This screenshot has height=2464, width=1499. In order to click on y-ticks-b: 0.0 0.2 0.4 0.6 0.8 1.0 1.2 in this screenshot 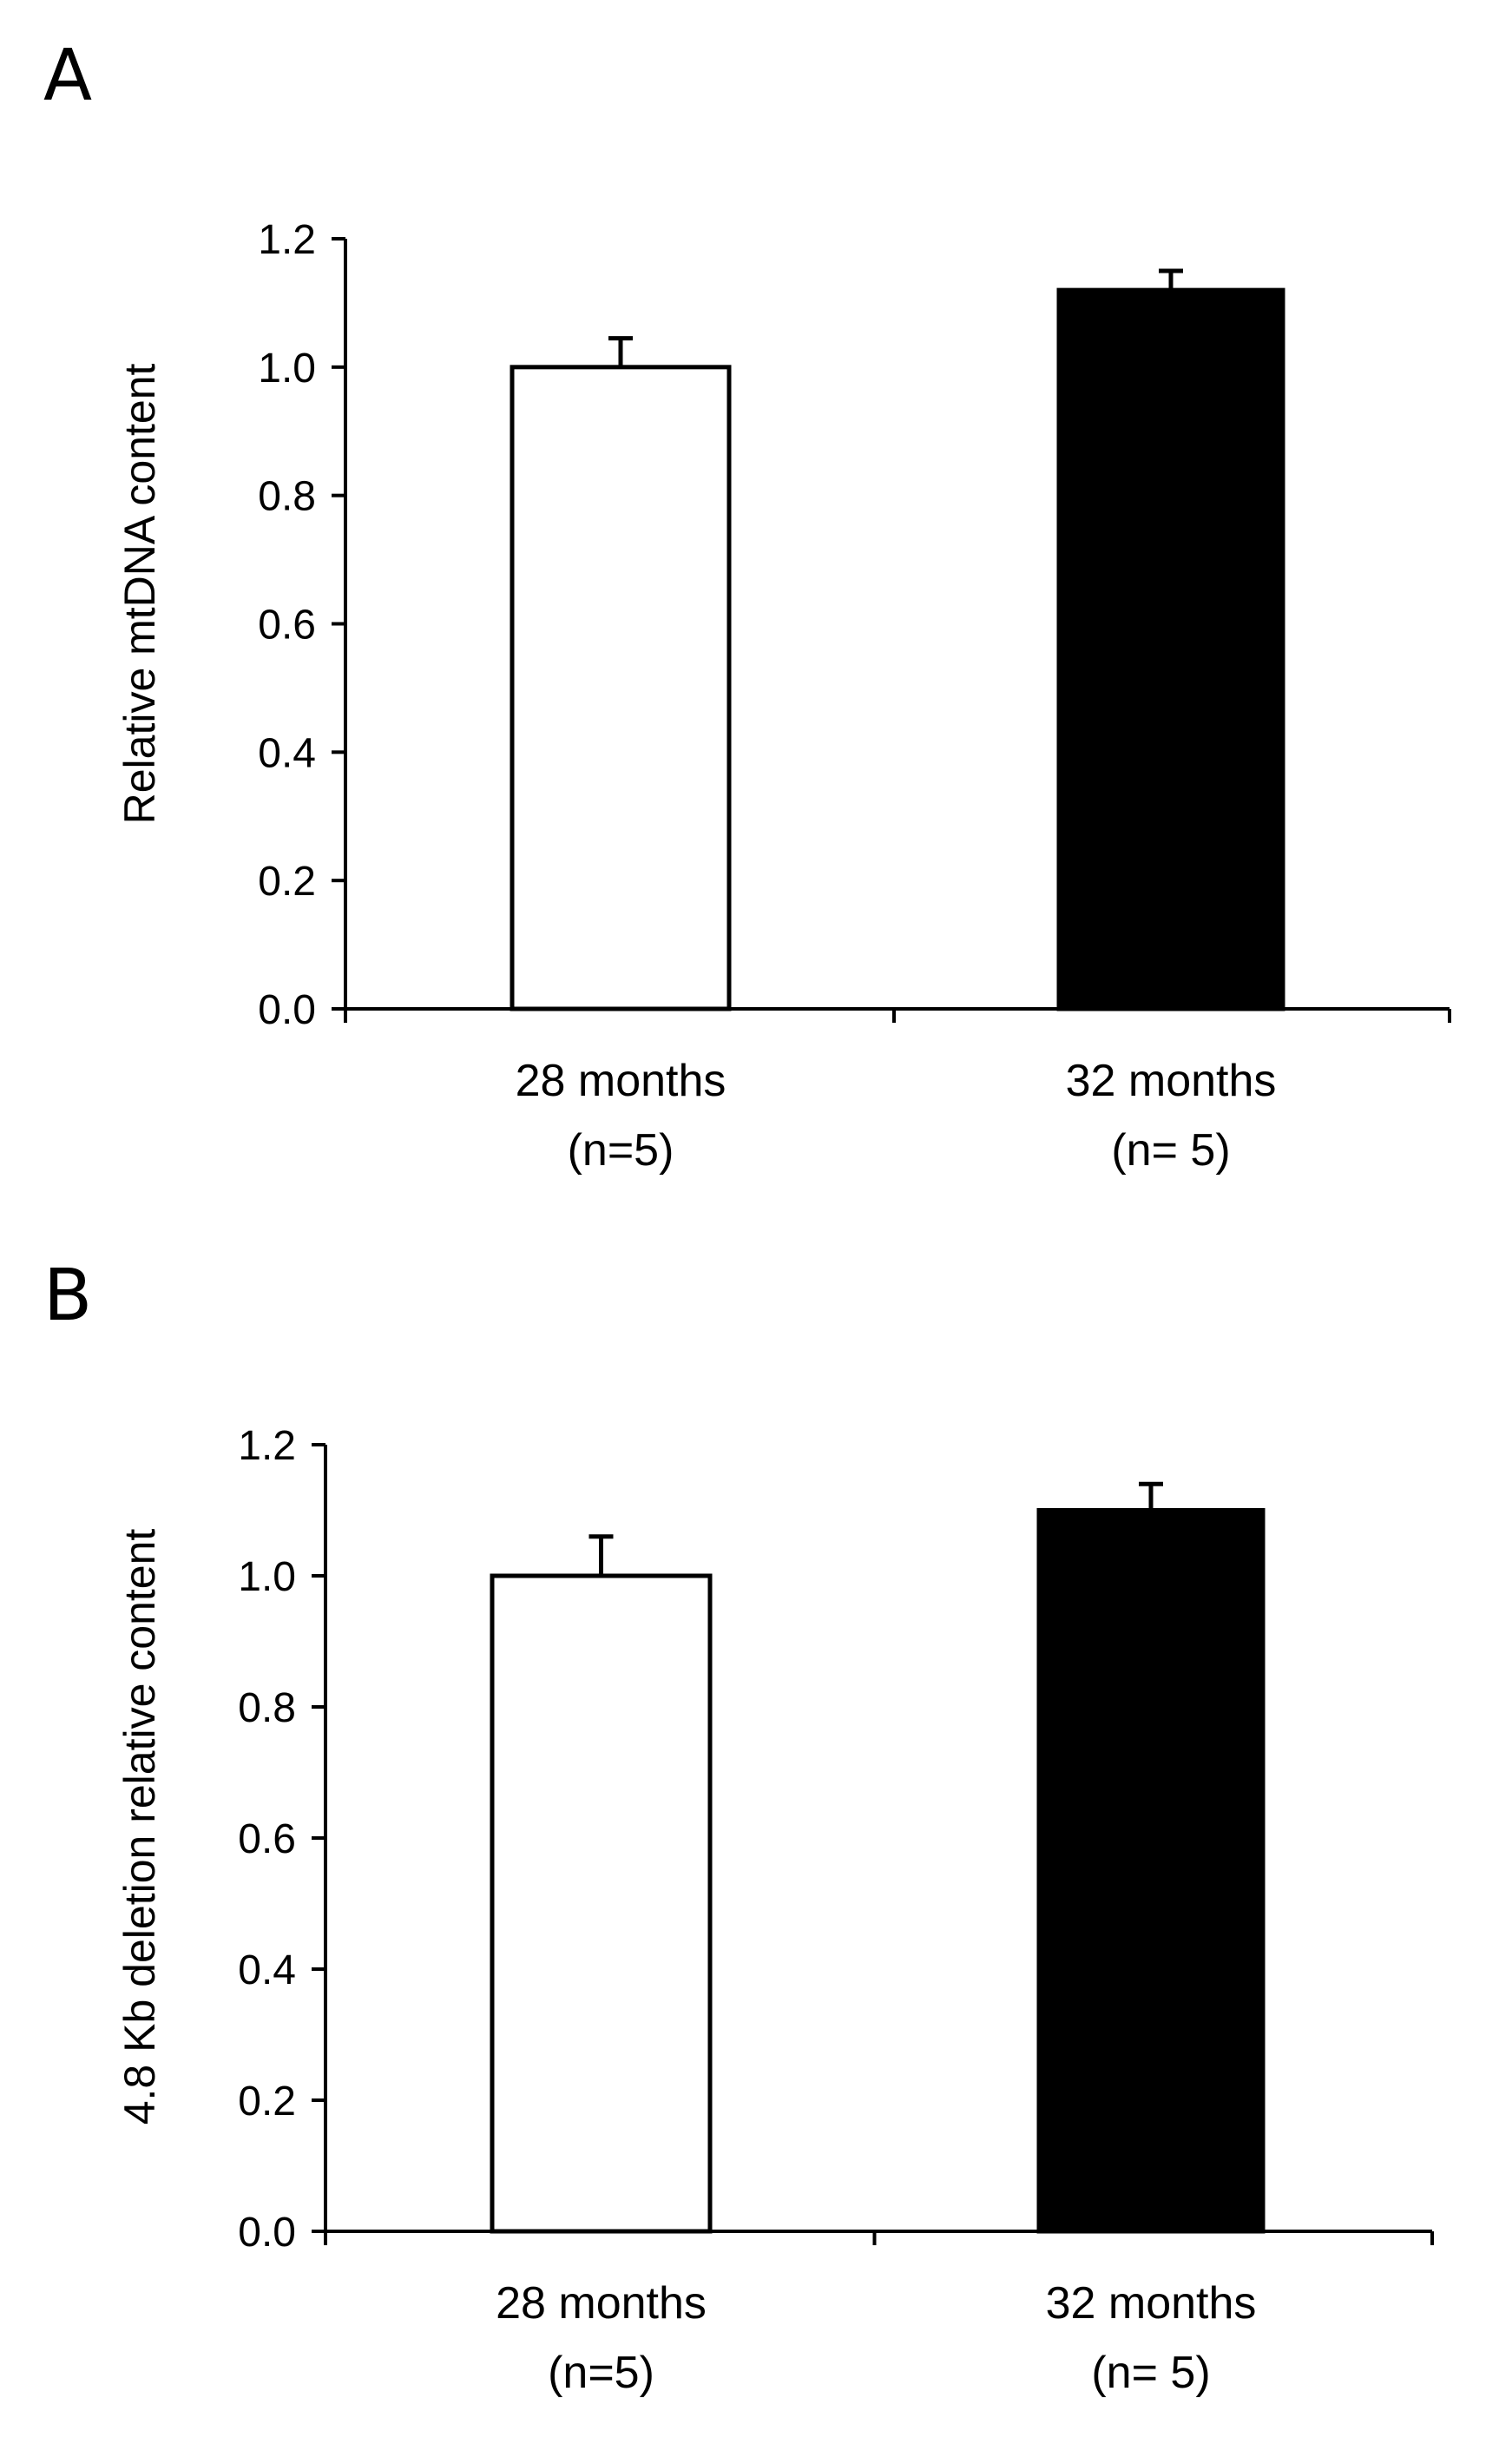, I will do `click(281, 1839)`.